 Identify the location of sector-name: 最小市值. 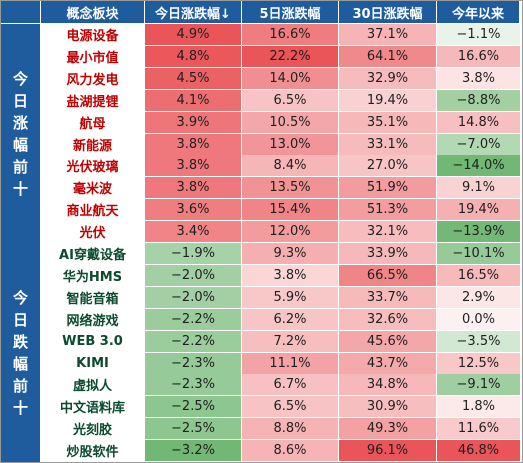
(93, 56).